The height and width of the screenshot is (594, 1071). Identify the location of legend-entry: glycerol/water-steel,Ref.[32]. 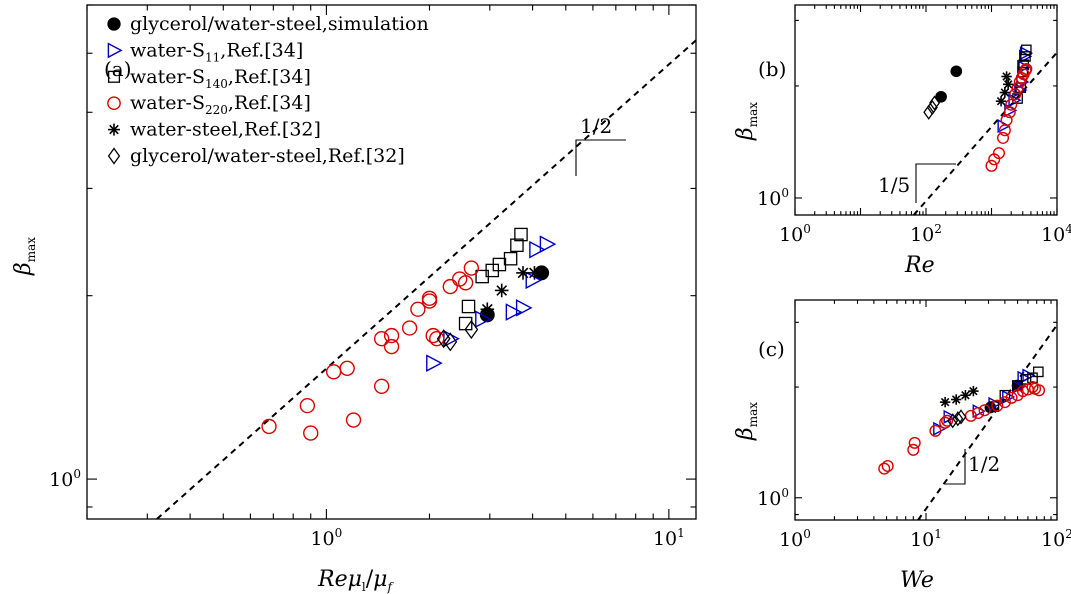
(256, 156).